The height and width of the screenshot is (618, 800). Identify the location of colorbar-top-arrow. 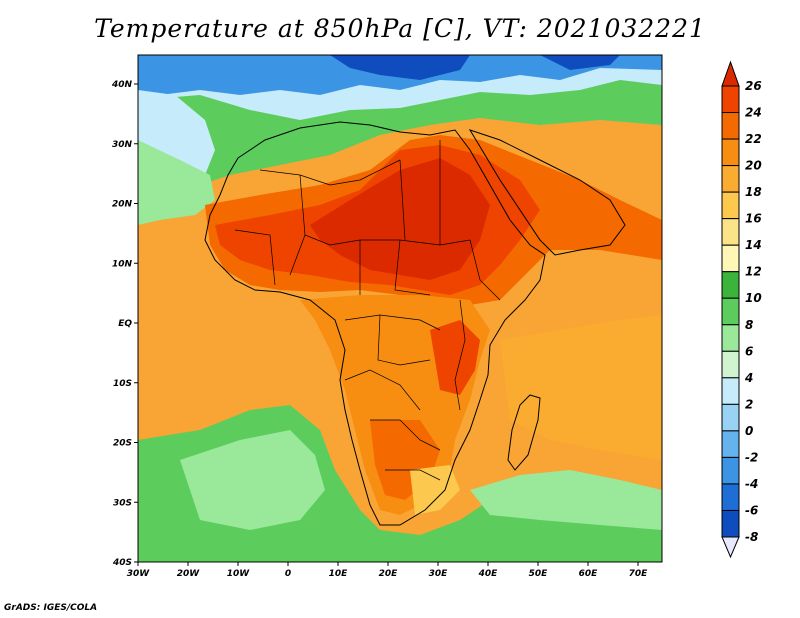
(730, 73).